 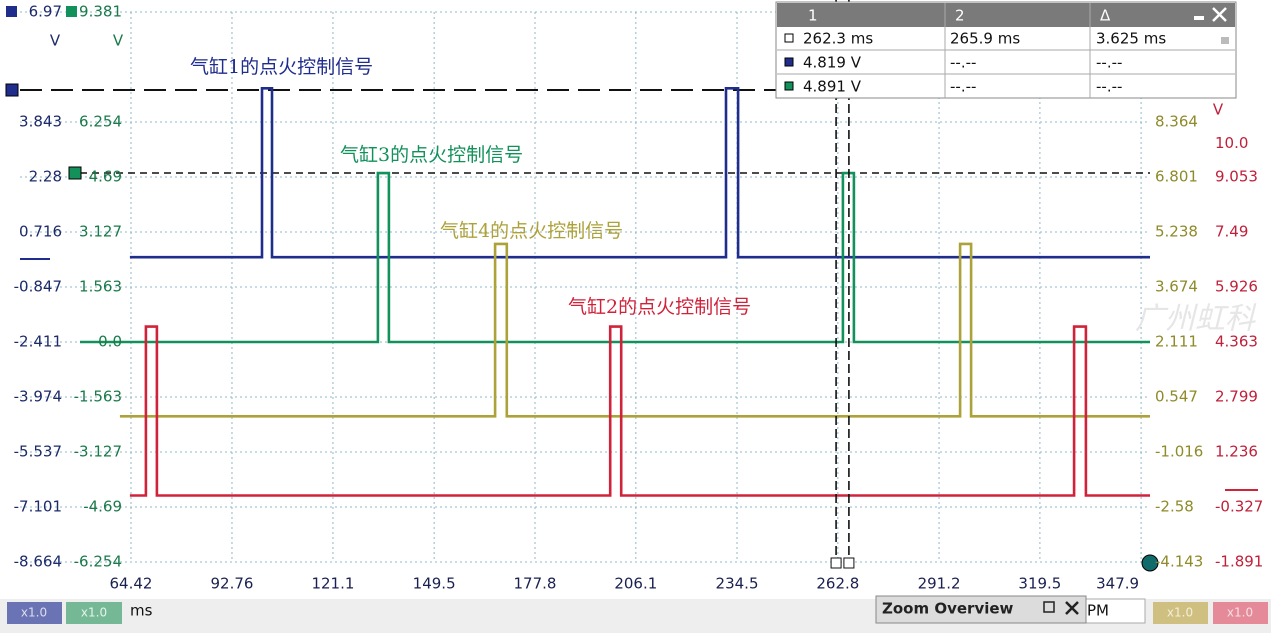 I want to click on trace-label: 气缸4的点火控制信号, so click(x=531, y=231).